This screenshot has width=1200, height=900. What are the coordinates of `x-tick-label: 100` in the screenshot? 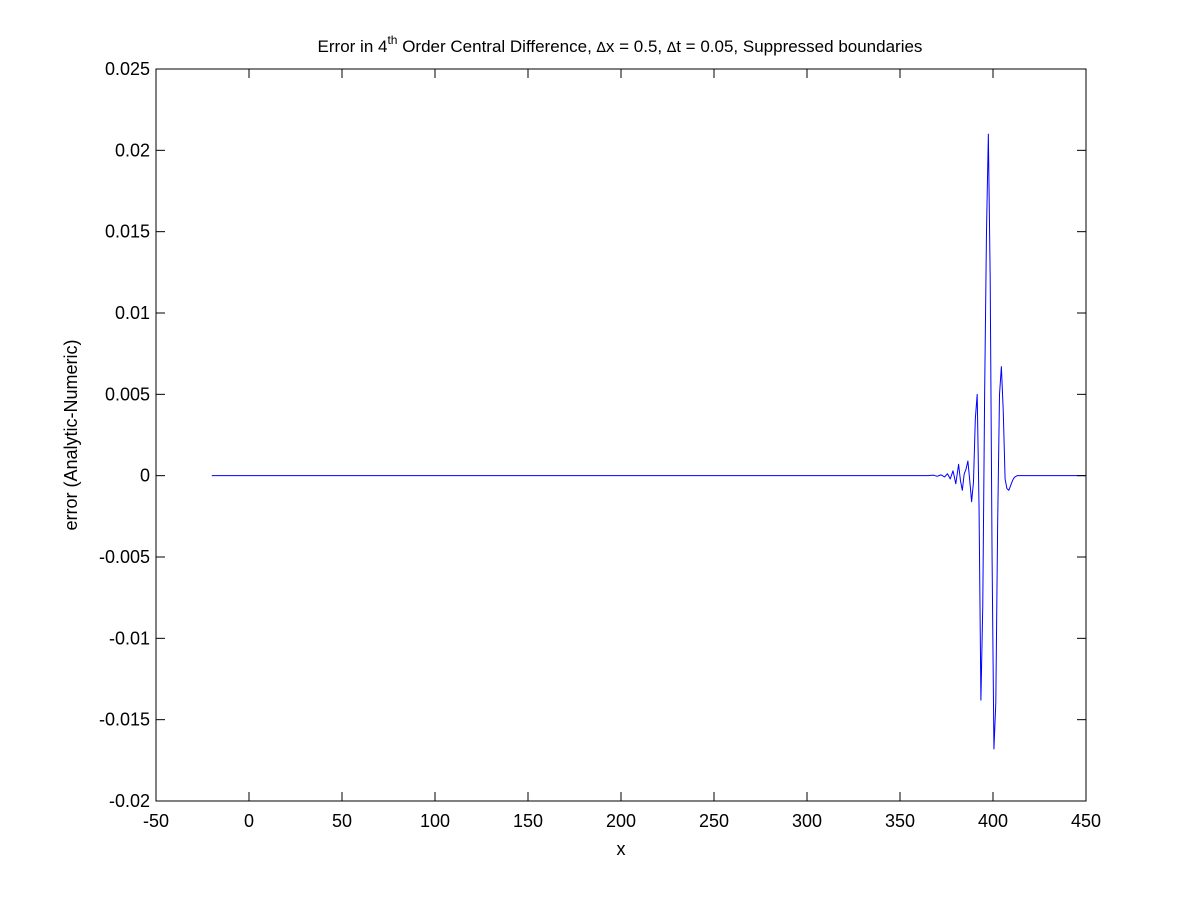 It's located at (435, 821).